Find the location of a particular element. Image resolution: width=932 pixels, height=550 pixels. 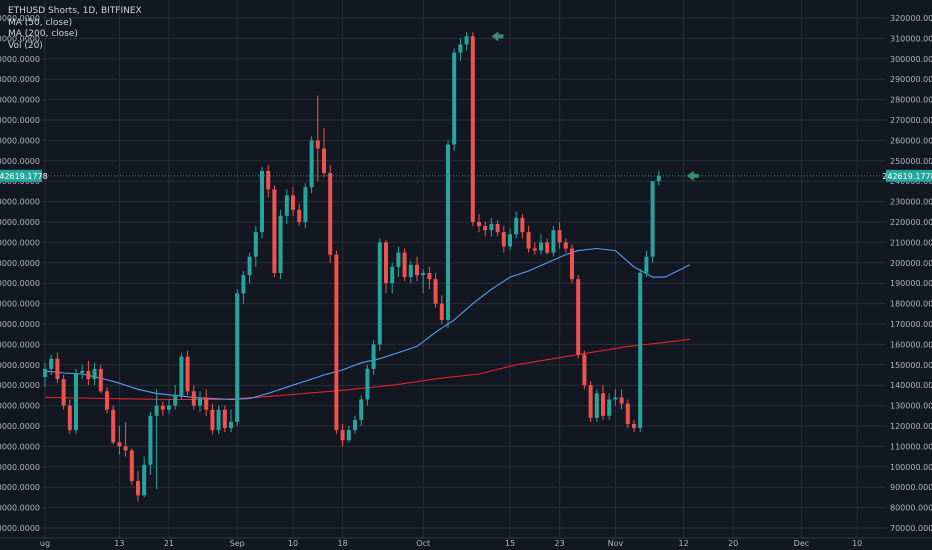

y-tick-label-left: 280000.0000 is located at coordinates (20, 100).